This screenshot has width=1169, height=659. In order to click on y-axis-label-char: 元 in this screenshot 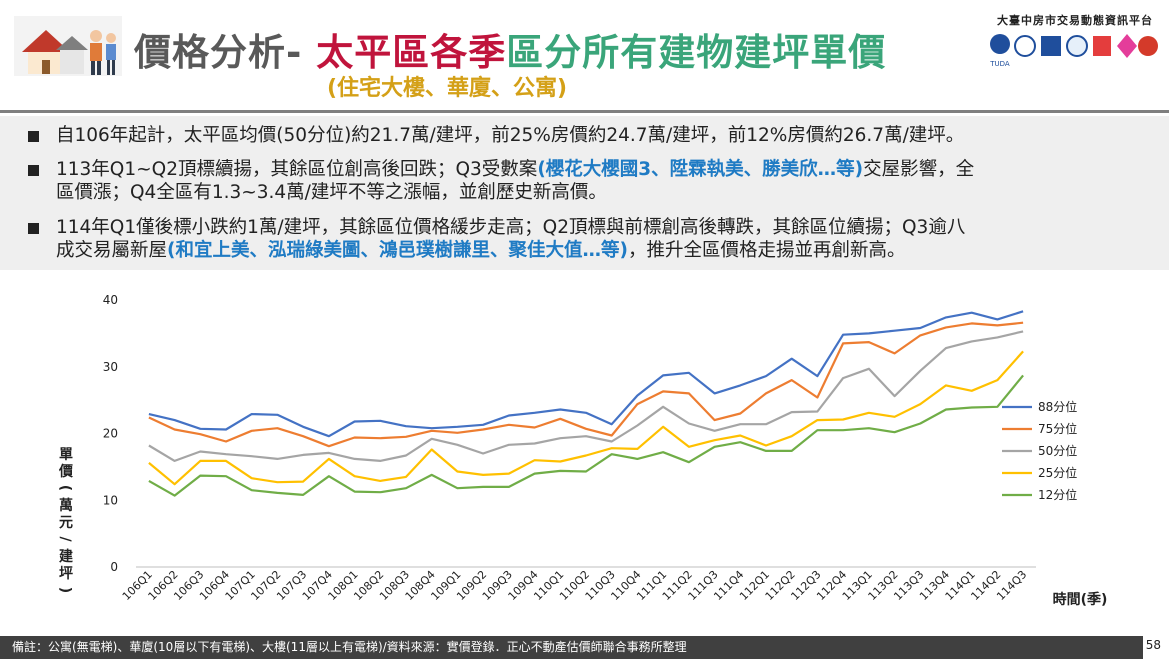, I will do `click(66, 523)`.